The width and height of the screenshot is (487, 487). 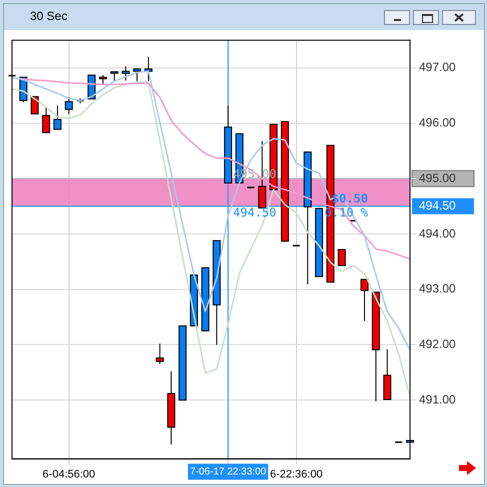 What do you see at coordinates (437, 289) in the screenshot?
I see `y-tick-label: 493.00` at bounding box center [437, 289].